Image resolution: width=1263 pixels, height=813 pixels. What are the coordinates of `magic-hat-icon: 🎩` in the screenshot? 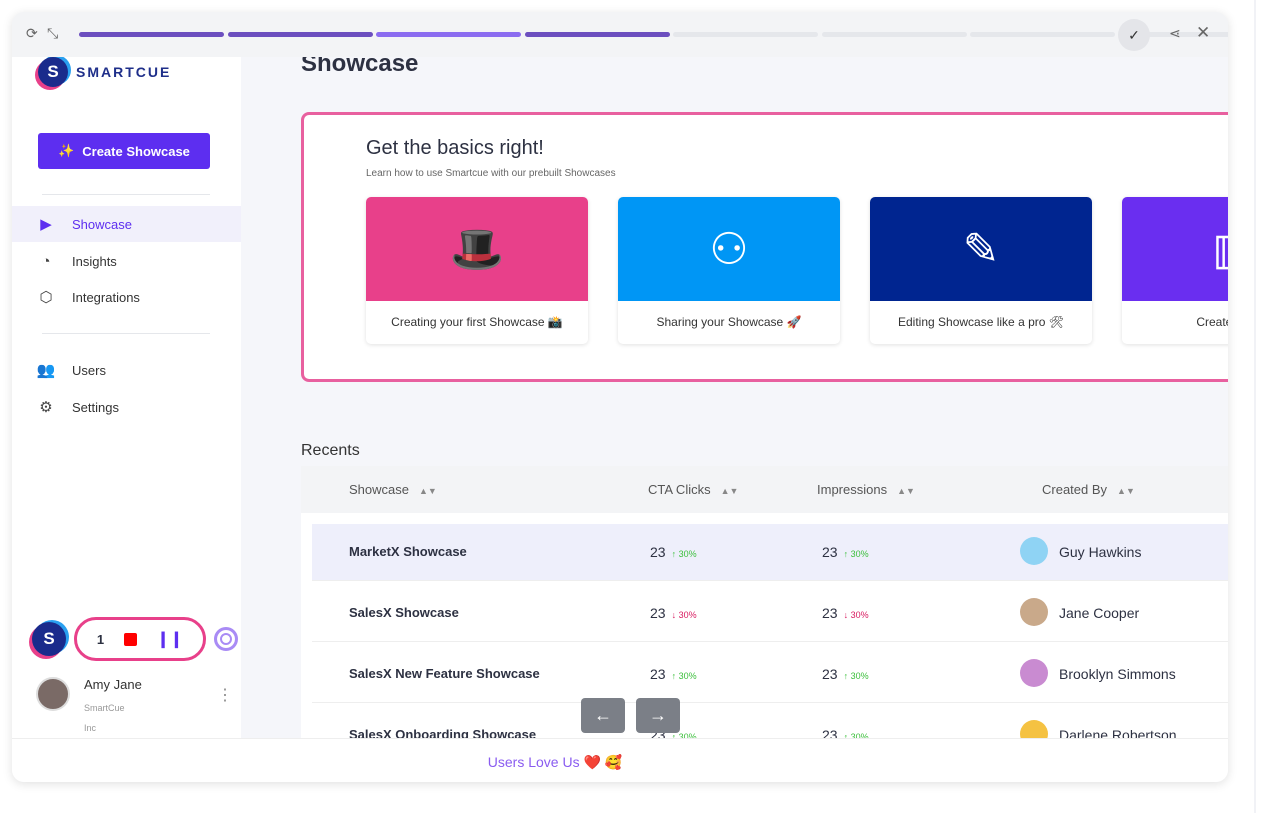 It's located at (477, 249).